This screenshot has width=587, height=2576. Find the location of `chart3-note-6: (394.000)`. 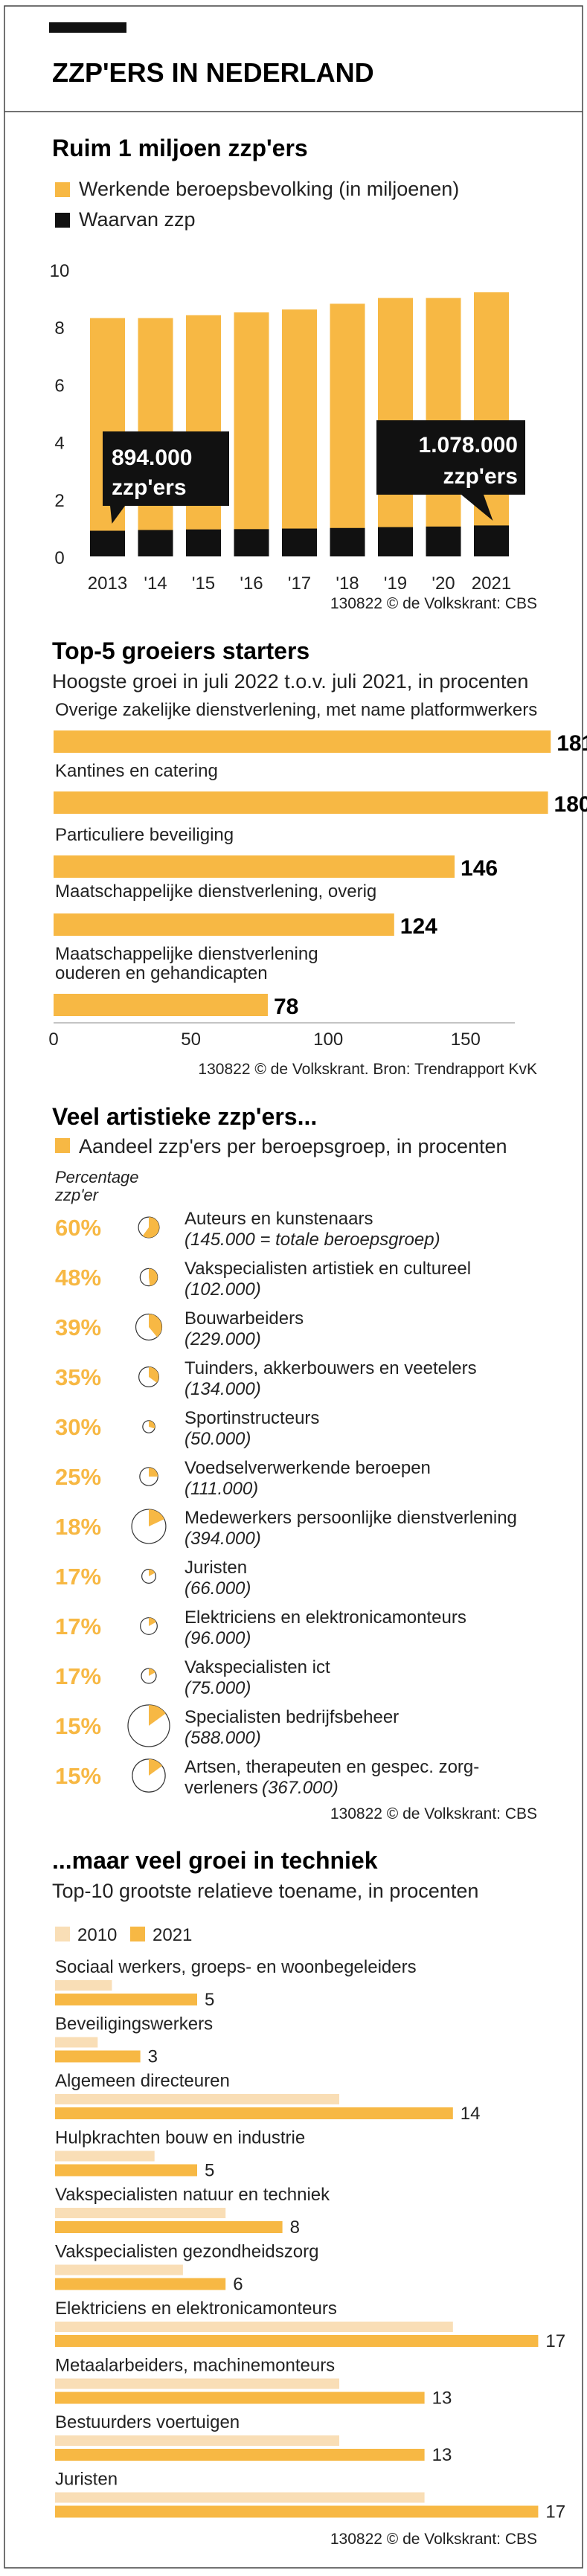

chart3-note-6: (394.000) is located at coordinates (223, 1539).